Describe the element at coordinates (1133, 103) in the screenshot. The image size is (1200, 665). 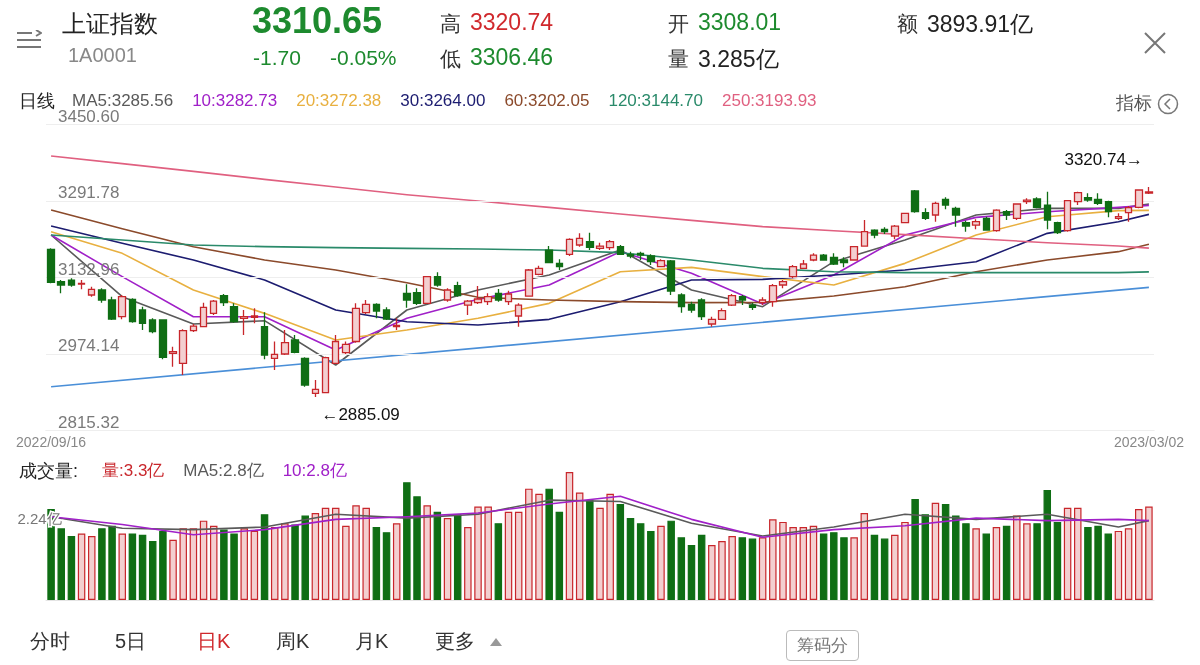
I see `text: 指标` at that location.